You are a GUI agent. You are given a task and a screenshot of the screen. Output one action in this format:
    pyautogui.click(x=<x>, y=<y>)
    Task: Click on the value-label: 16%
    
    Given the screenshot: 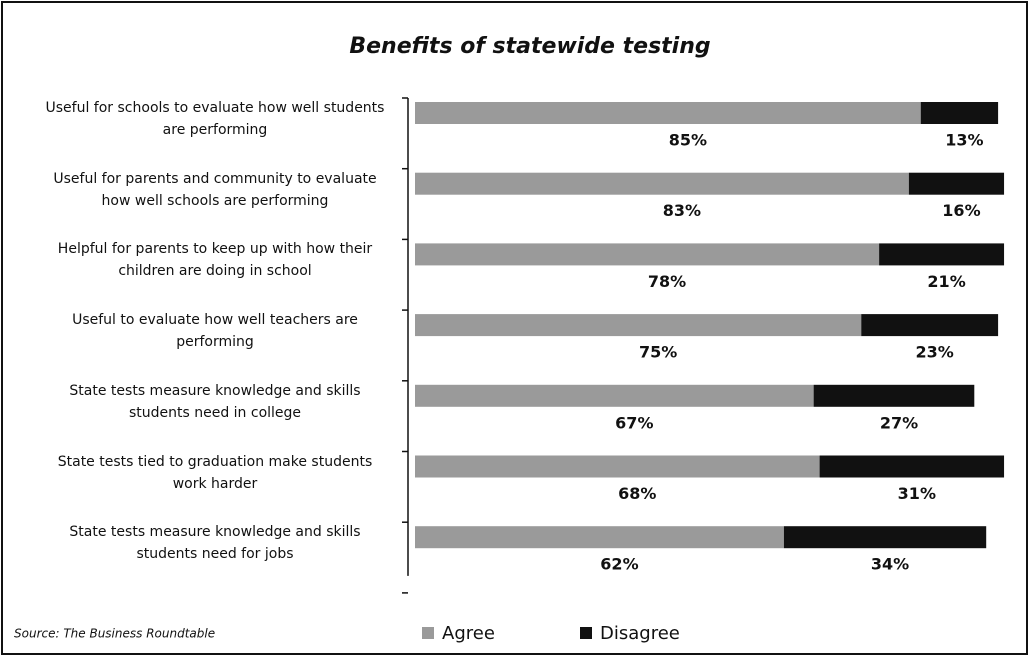 What is the action you would take?
    pyautogui.click(x=961, y=210)
    